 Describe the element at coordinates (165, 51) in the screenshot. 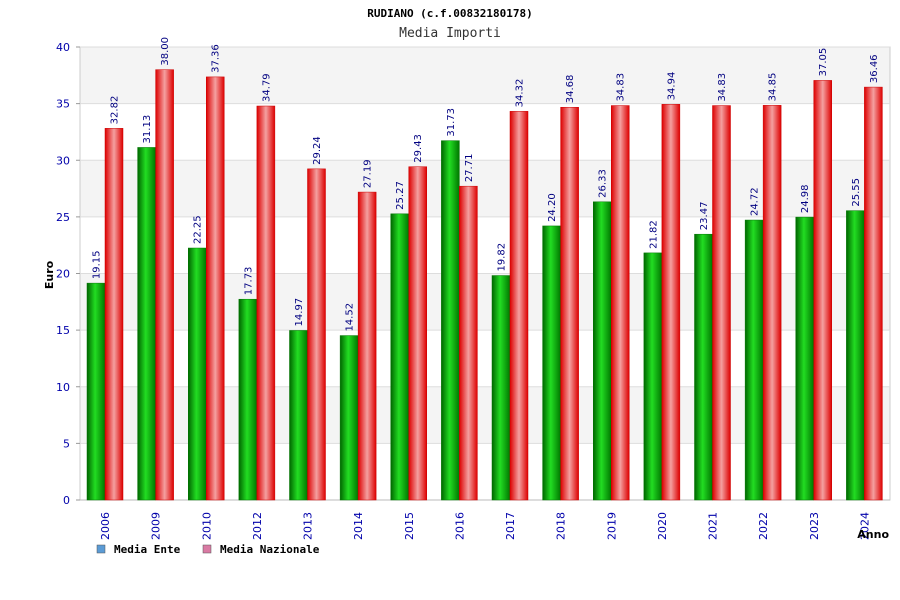

I see `data-label-media-nazionale-2009: 38.00` at that location.